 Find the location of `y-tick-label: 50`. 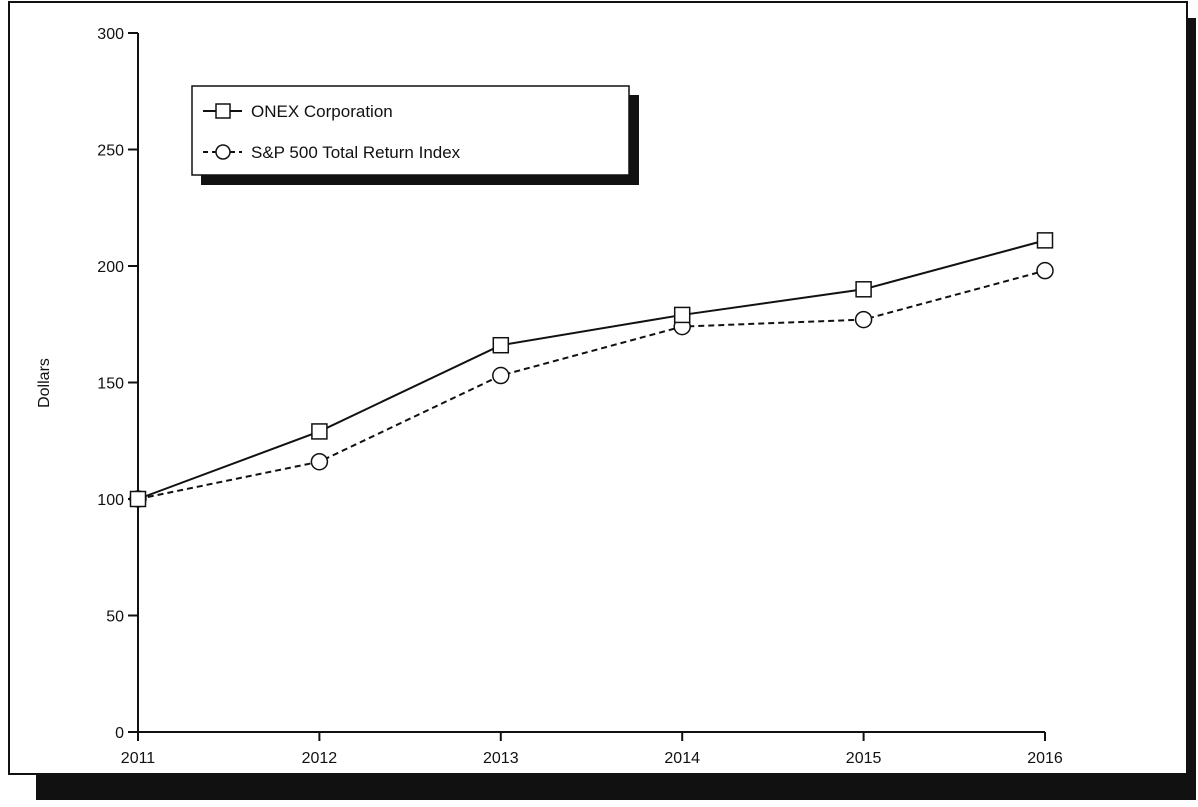

y-tick-label: 50 is located at coordinates (115, 617).